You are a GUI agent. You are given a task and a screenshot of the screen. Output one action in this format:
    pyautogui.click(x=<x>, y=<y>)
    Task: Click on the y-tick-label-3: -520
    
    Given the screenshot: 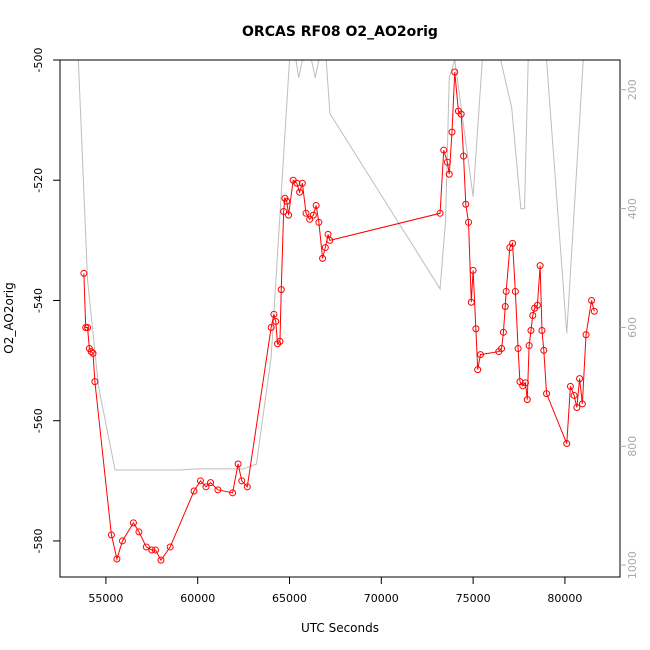 What is the action you would take?
    pyautogui.click(x=38, y=180)
    